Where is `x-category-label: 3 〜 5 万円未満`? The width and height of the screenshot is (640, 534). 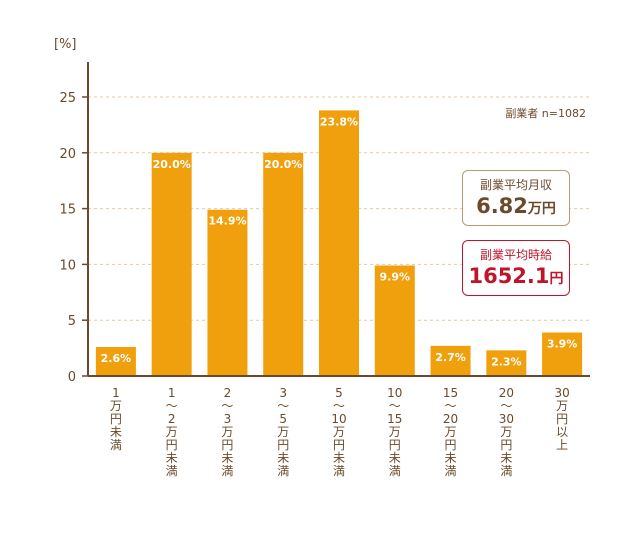
x-category-label: 3 〜 5 万円未満 is located at coordinates (283, 432).